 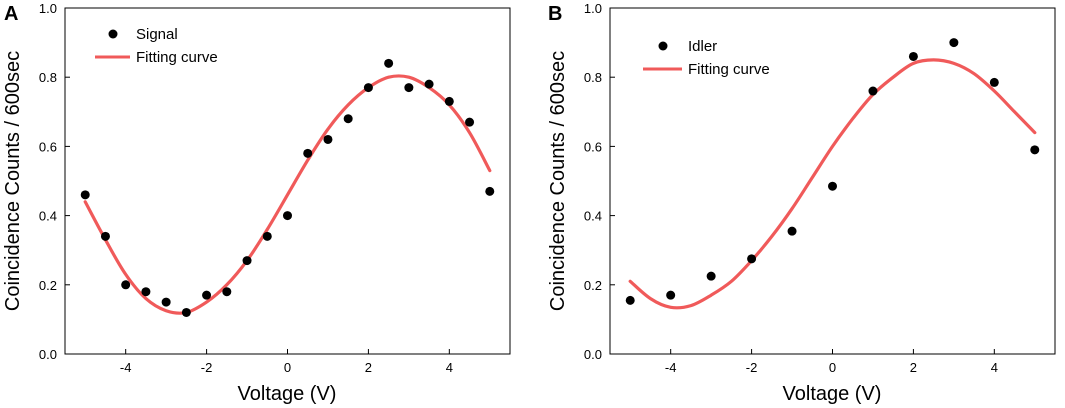 I want to click on panel-b-y-tick-label: 1.0, so click(x=593, y=8).